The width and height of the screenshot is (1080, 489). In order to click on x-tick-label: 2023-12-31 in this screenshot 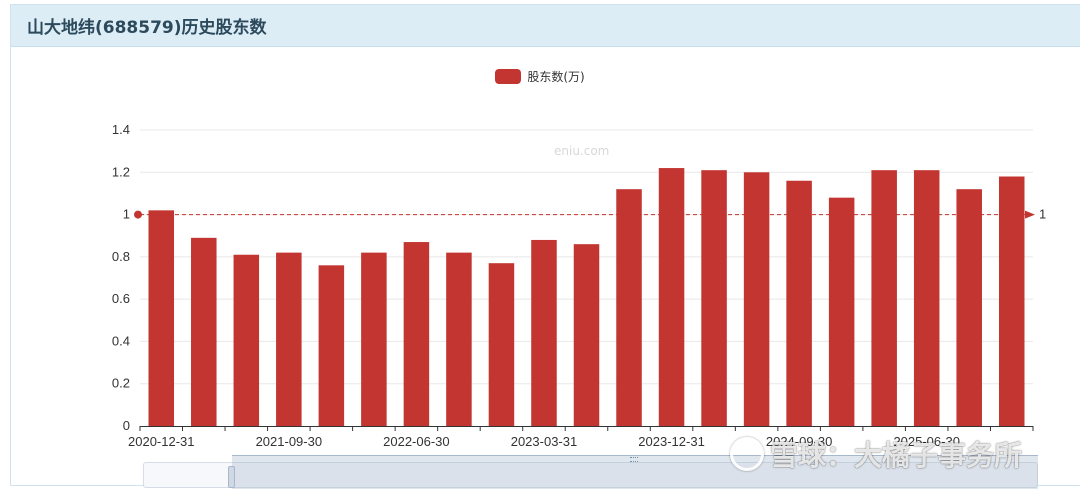, I will do `click(671, 441)`.